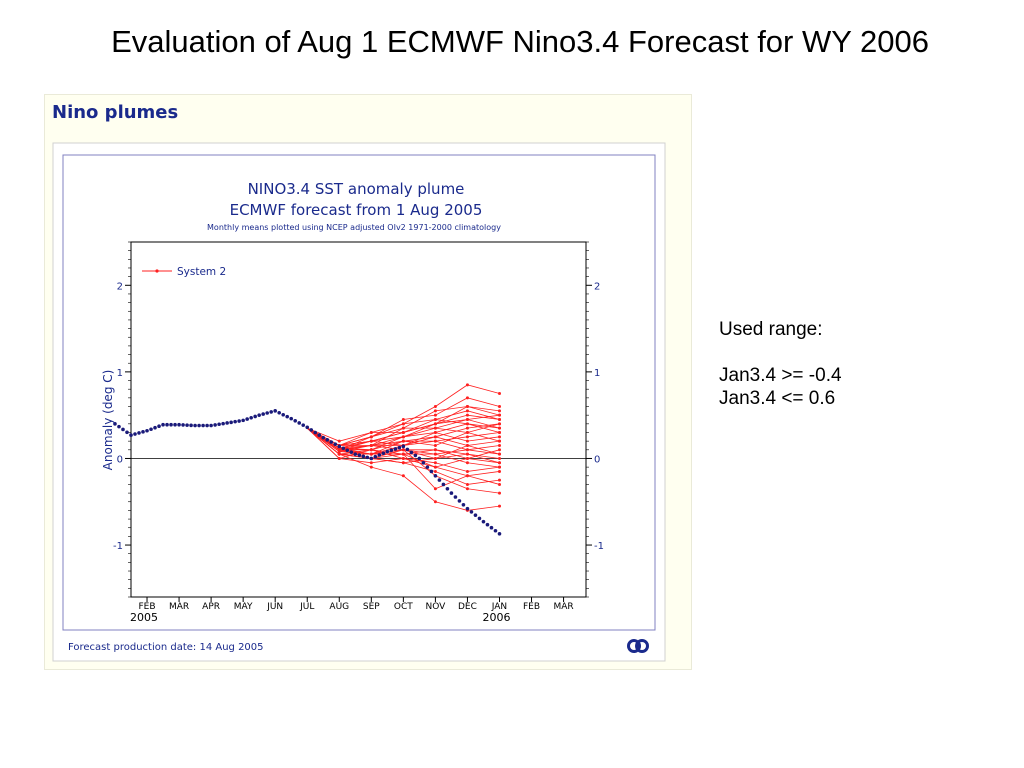 This screenshot has width=1024, height=768. I want to click on ecmwf-logo-icon, so click(638, 646).